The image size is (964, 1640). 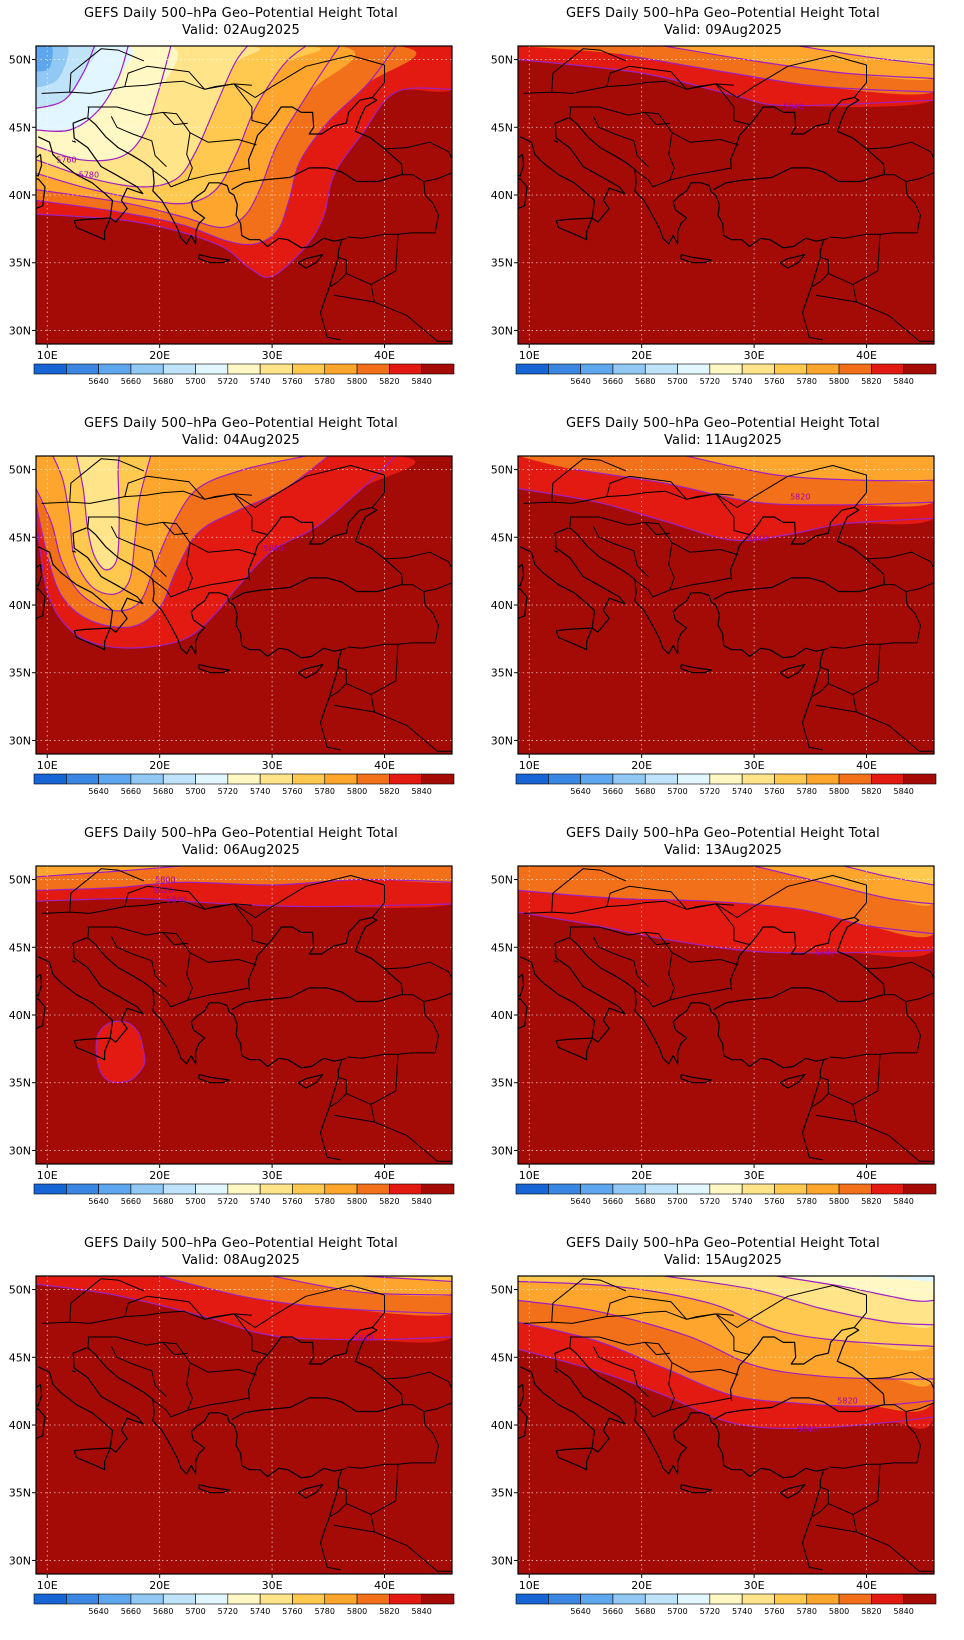 What do you see at coordinates (384, 1585) in the screenshot?
I see `lon-label: 40E` at bounding box center [384, 1585].